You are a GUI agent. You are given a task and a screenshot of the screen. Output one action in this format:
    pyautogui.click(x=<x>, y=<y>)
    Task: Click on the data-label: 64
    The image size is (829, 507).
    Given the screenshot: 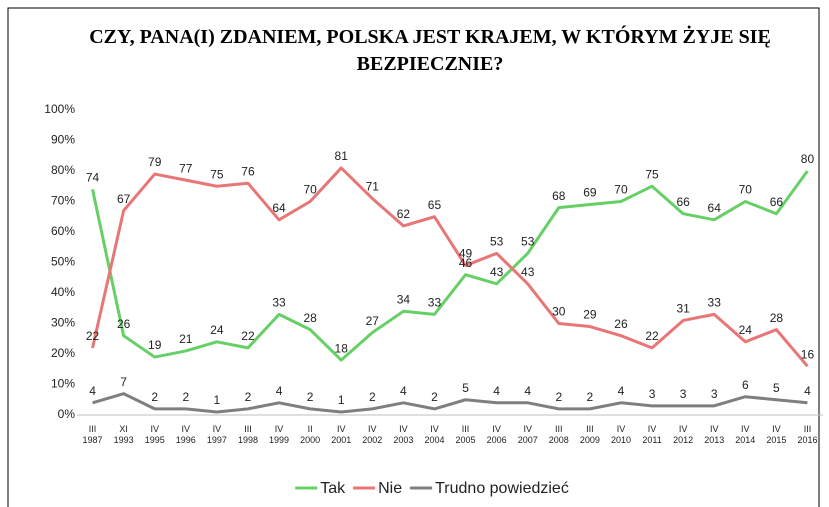 What is the action you would take?
    pyautogui.click(x=279, y=208)
    